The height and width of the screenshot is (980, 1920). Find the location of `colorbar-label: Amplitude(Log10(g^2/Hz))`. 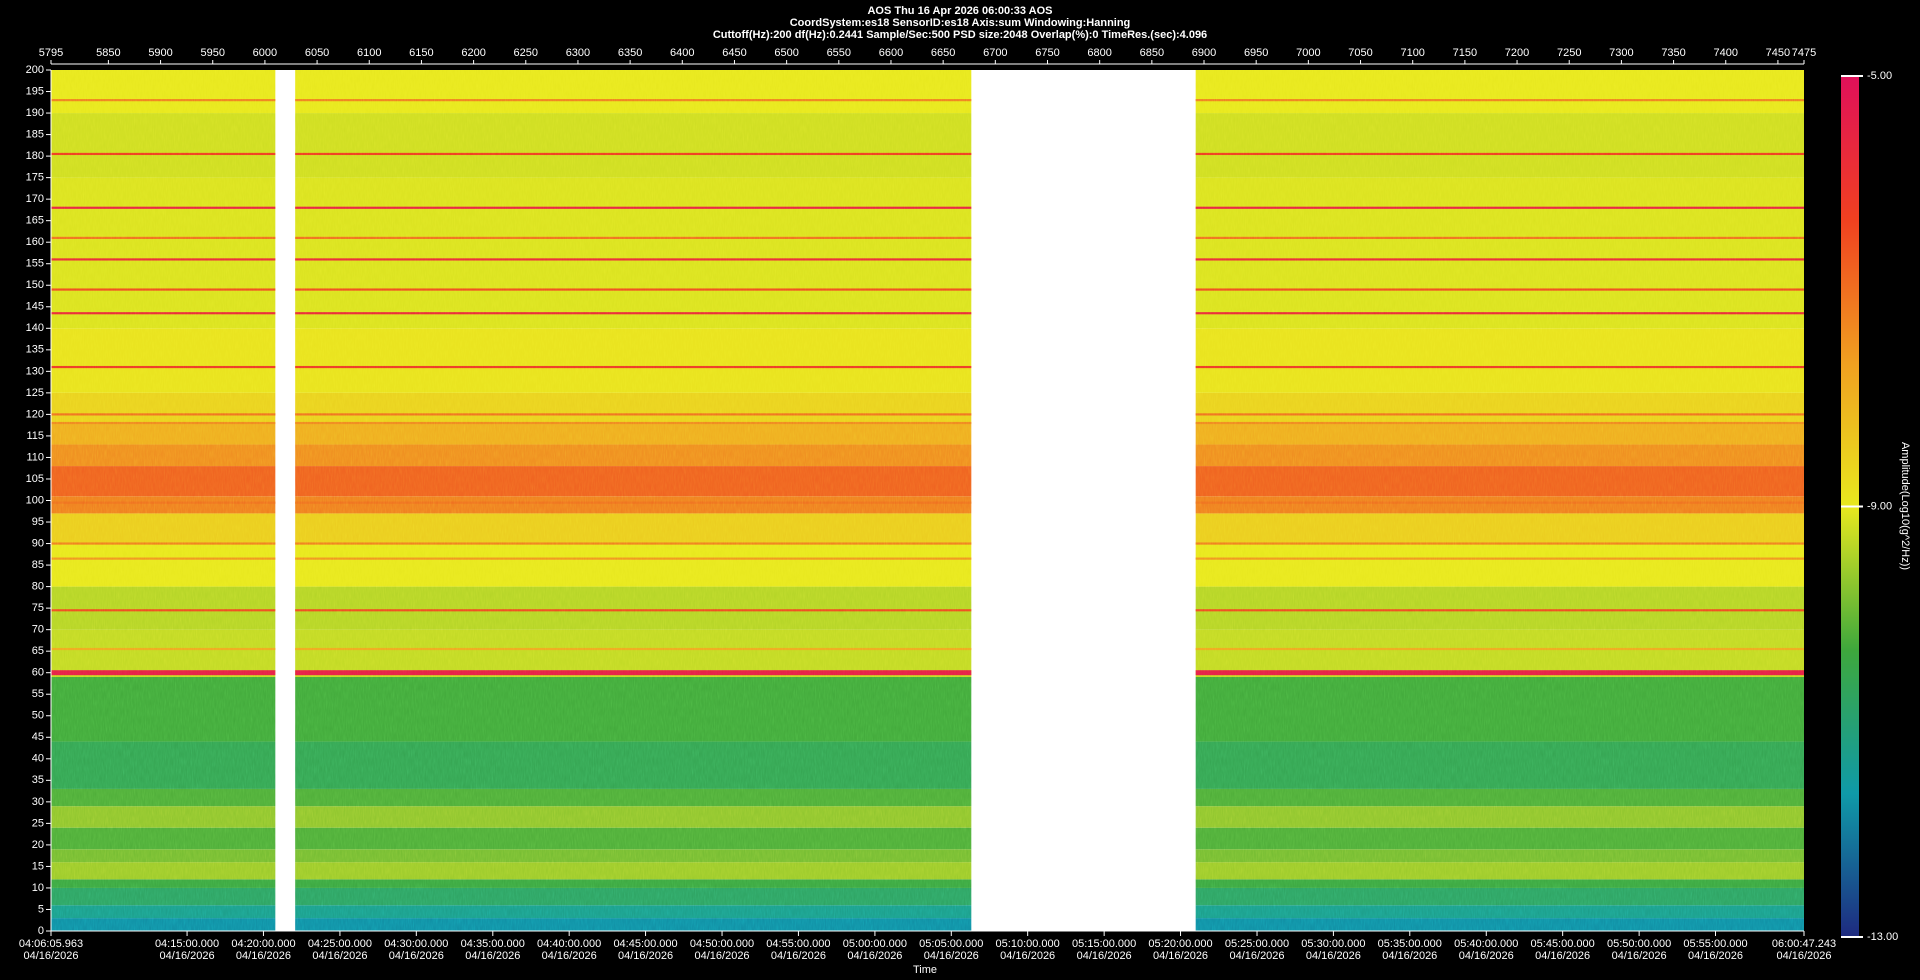

colorbar-label: Amplitude(Log10(g^2/Hz)) is located at coordinates (1905, 506).